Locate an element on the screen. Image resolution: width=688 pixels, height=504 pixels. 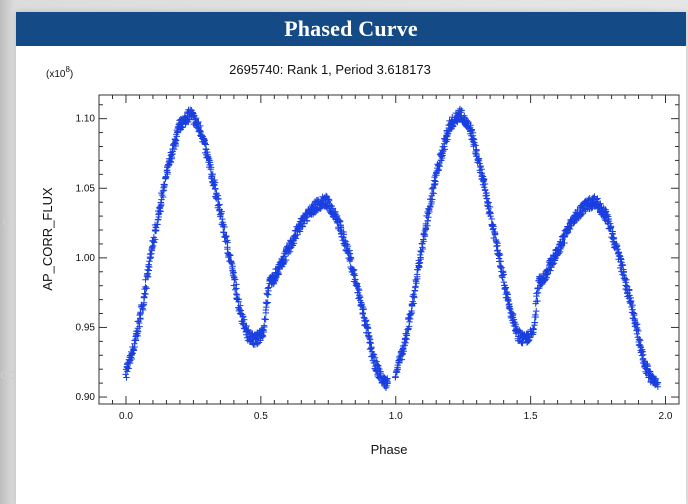
y-axis-label: AP_CORR_FLUX is located at coordinates (47, 239).